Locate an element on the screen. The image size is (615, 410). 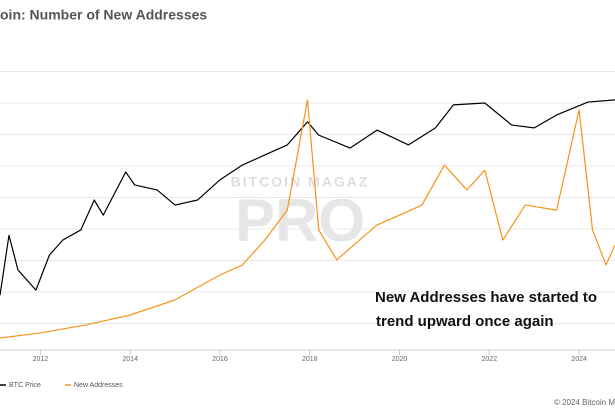
footer: © 2024 Bitcoin M is located at coordinates (584, 402).